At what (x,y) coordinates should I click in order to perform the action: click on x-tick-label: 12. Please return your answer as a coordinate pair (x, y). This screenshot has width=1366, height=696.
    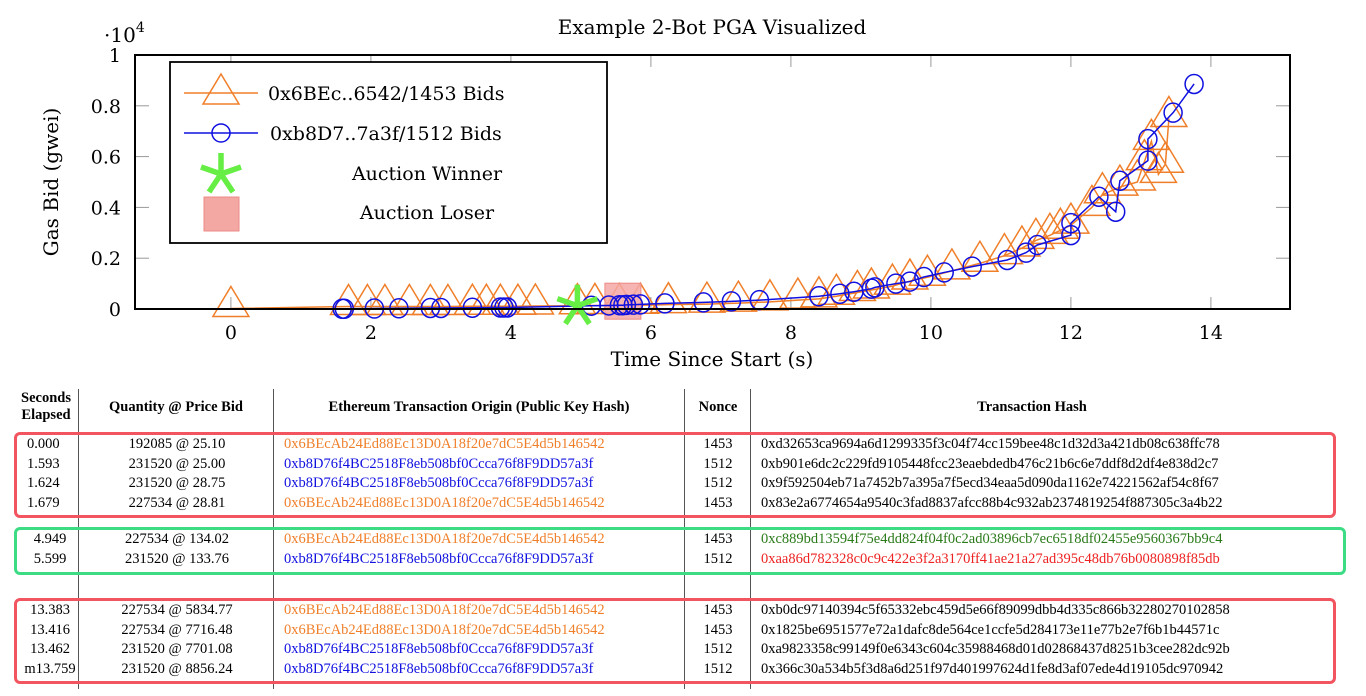
    Looking at the image, I should click on (1071, 333).